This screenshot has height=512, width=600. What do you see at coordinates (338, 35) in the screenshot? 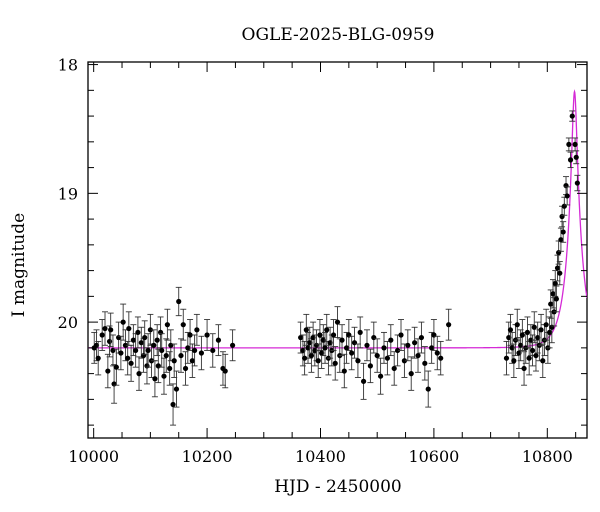
I see `chart-title: OGLE-2025-BLG-0959` at bounding box center [338, 35].